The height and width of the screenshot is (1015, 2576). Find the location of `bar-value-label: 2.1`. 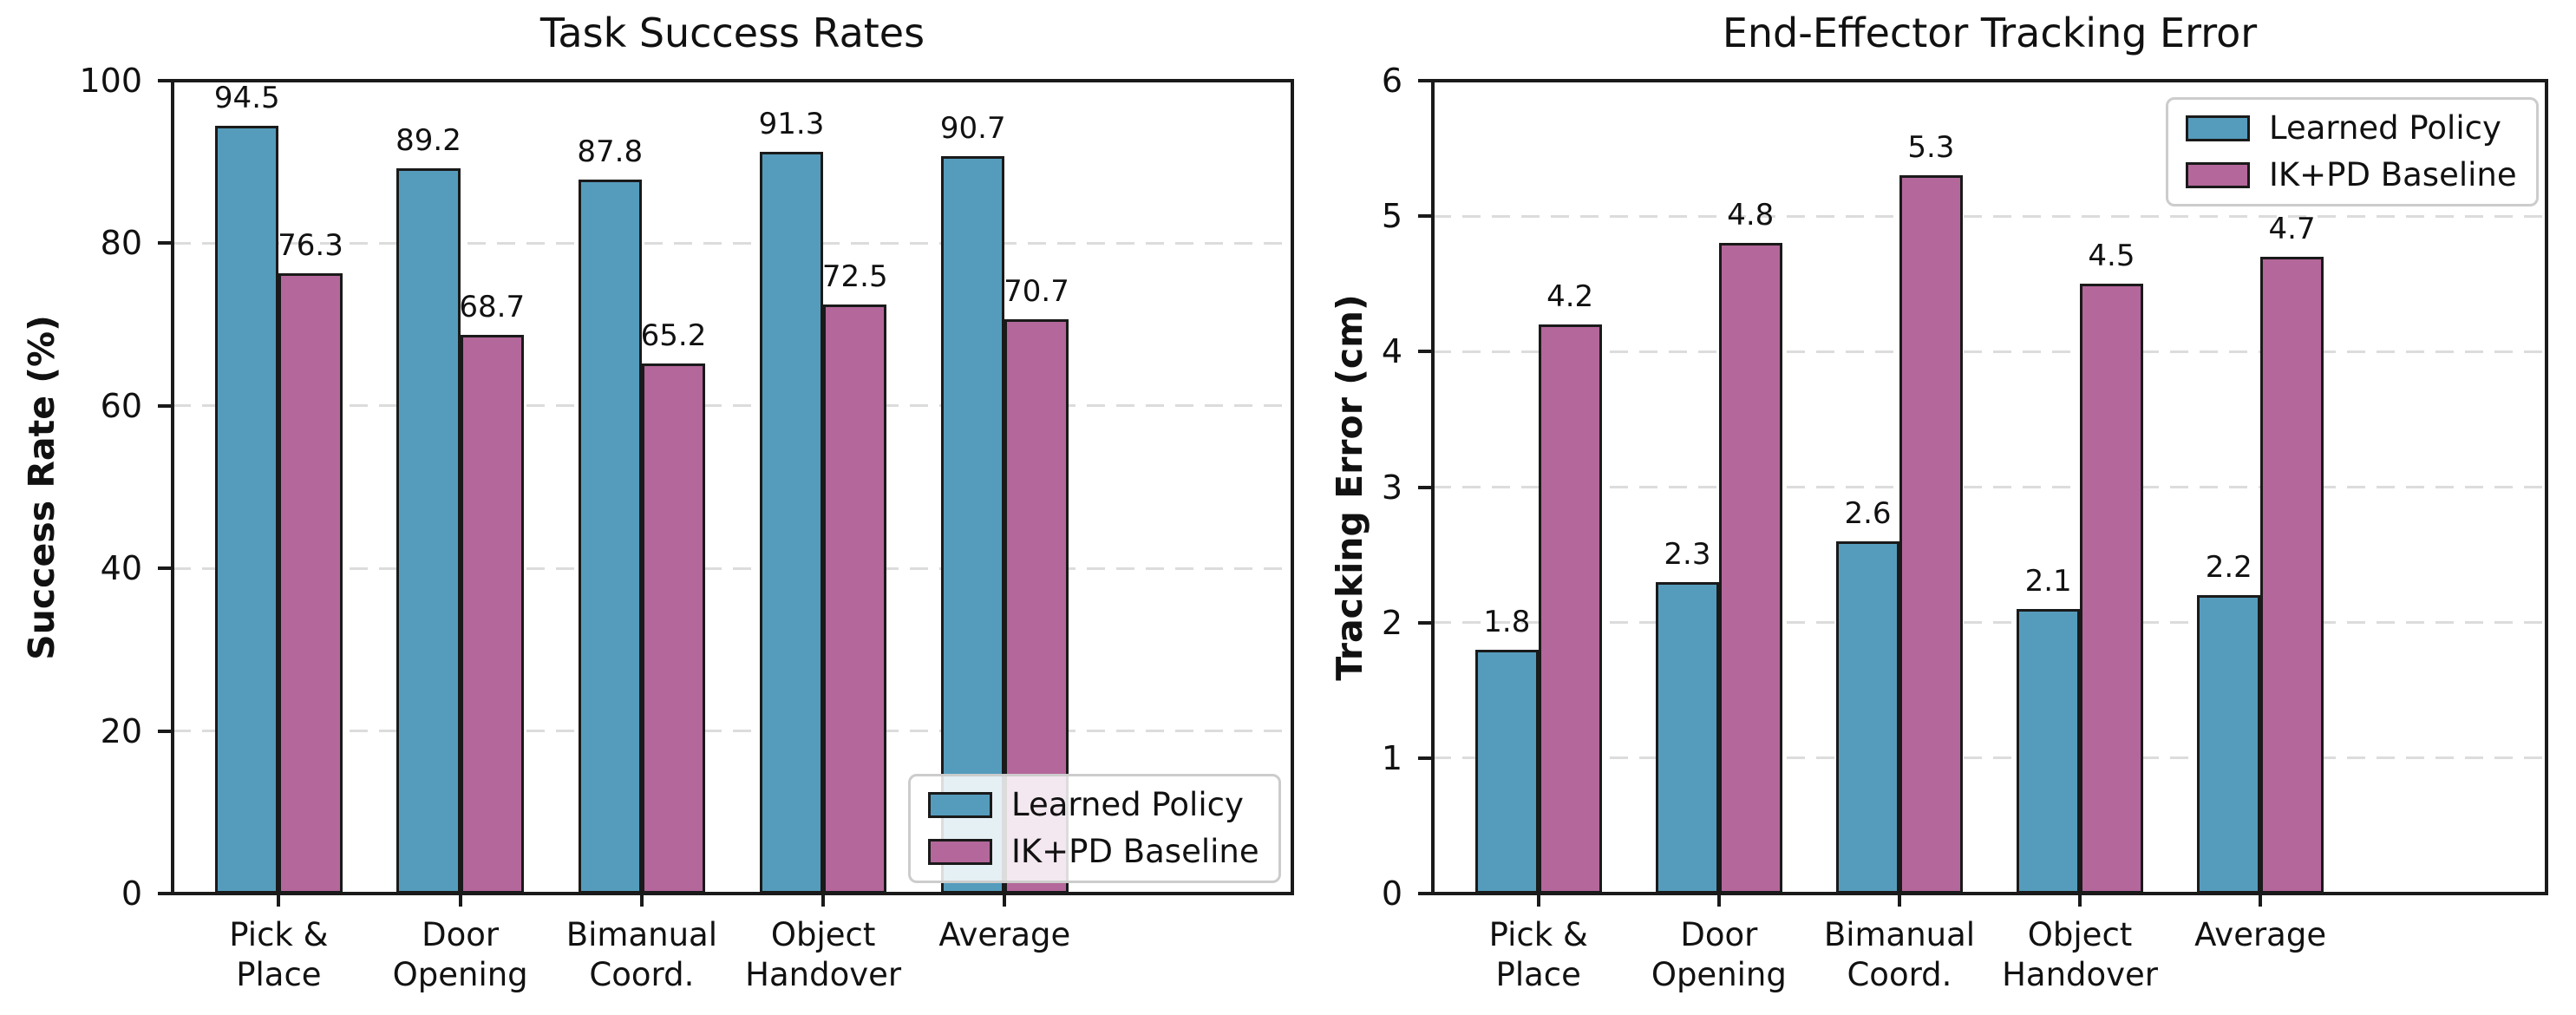

bar-value-label: 2.1 is located at coordinates (2048, 581).